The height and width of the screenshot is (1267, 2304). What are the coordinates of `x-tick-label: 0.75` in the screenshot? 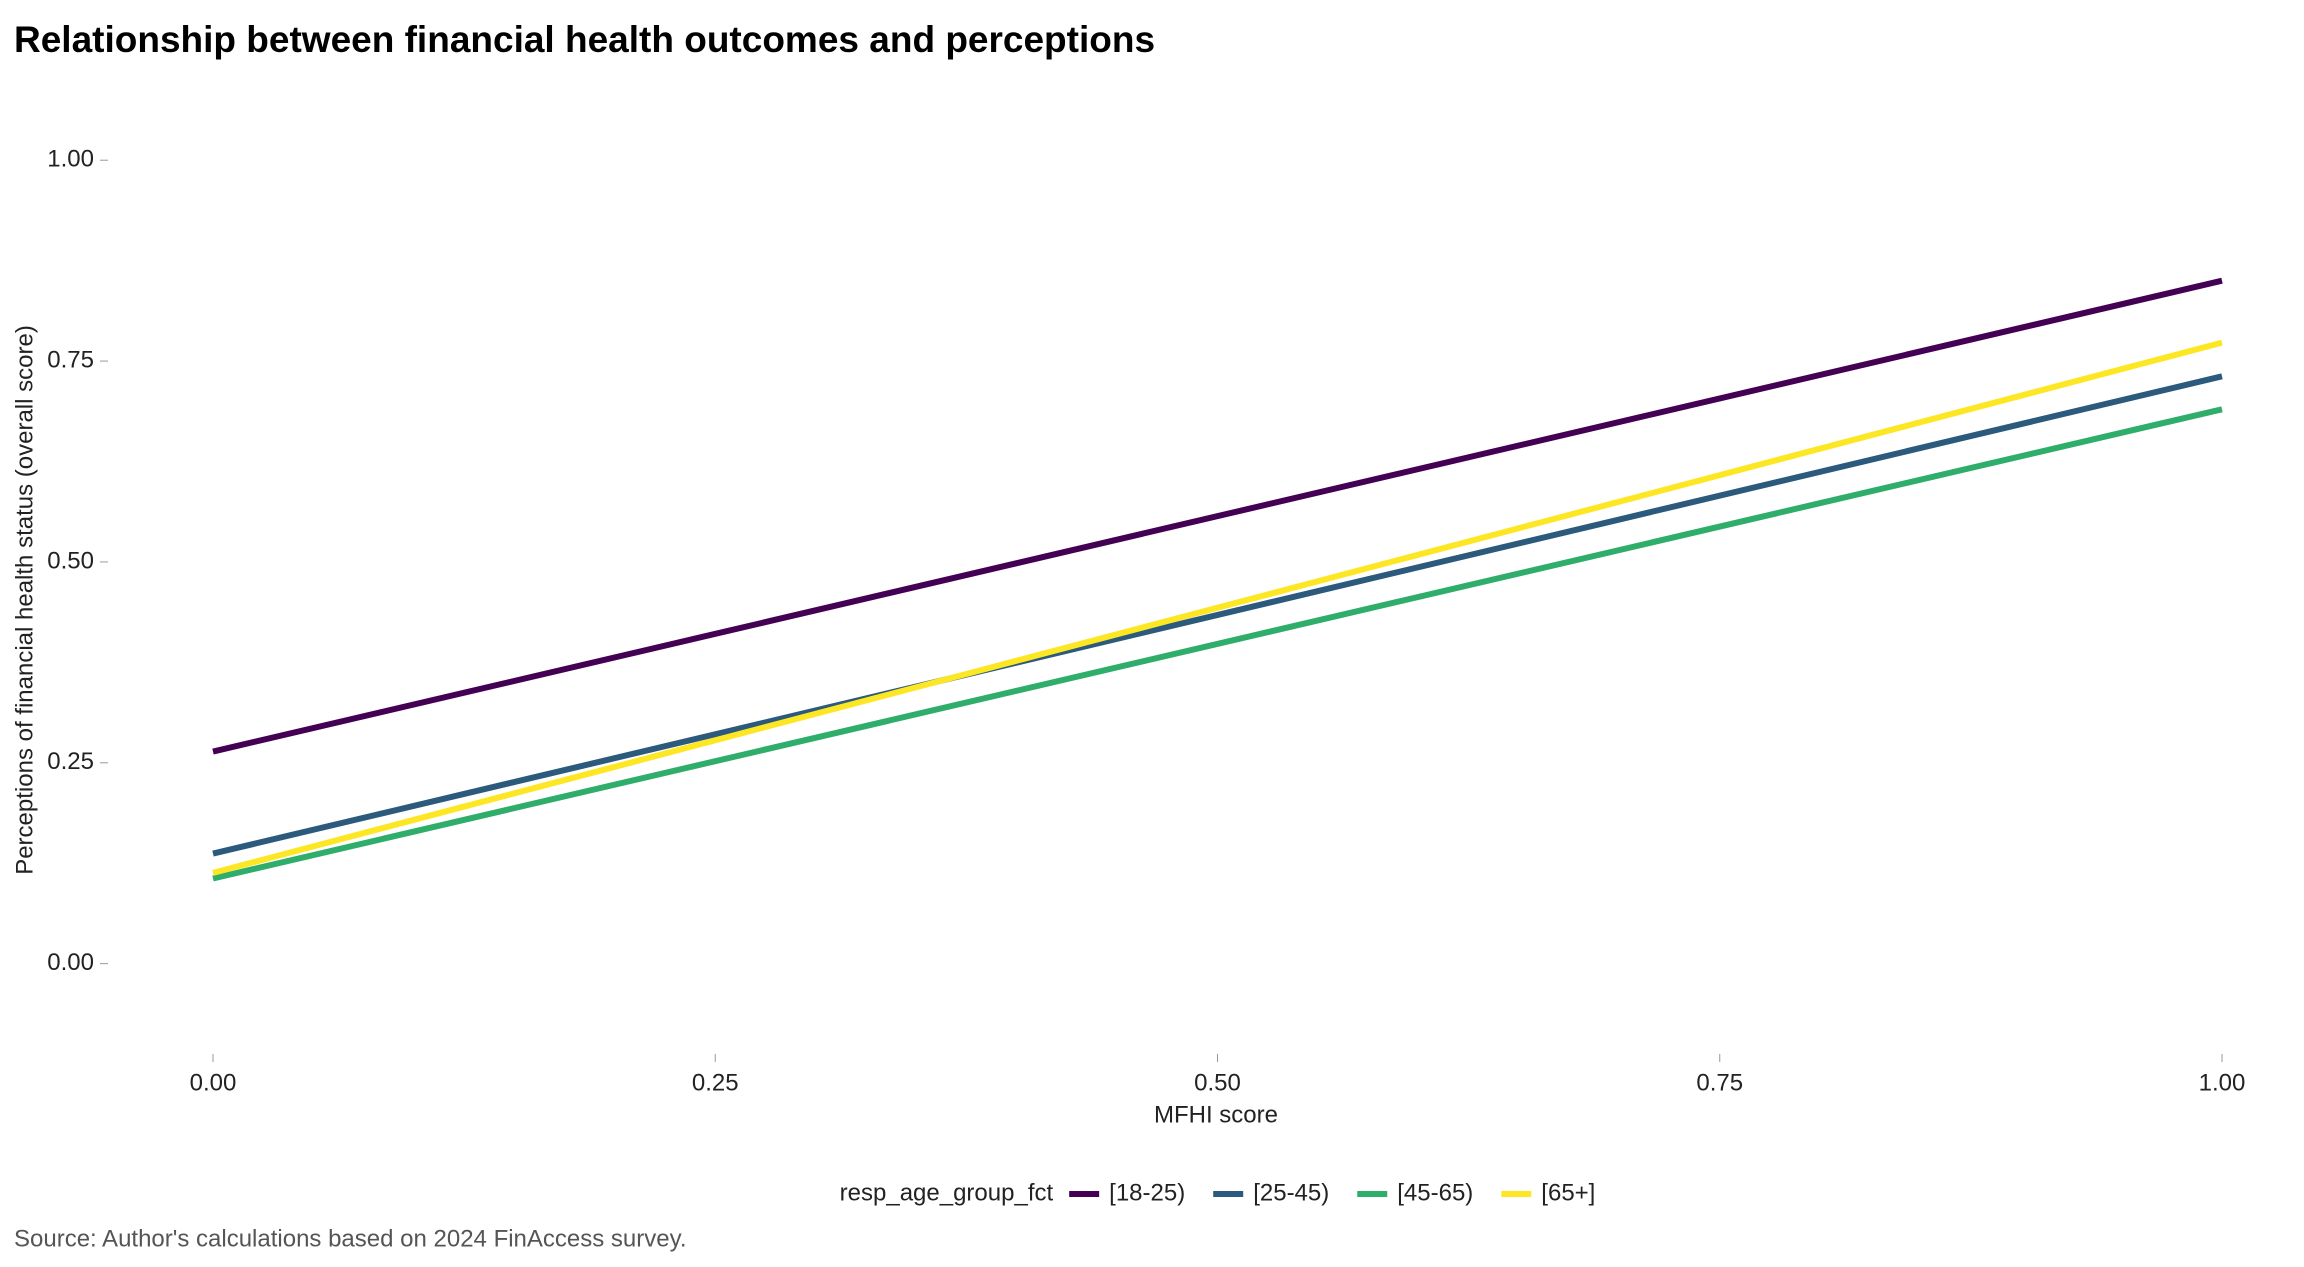 It's located at (1719, 1082).